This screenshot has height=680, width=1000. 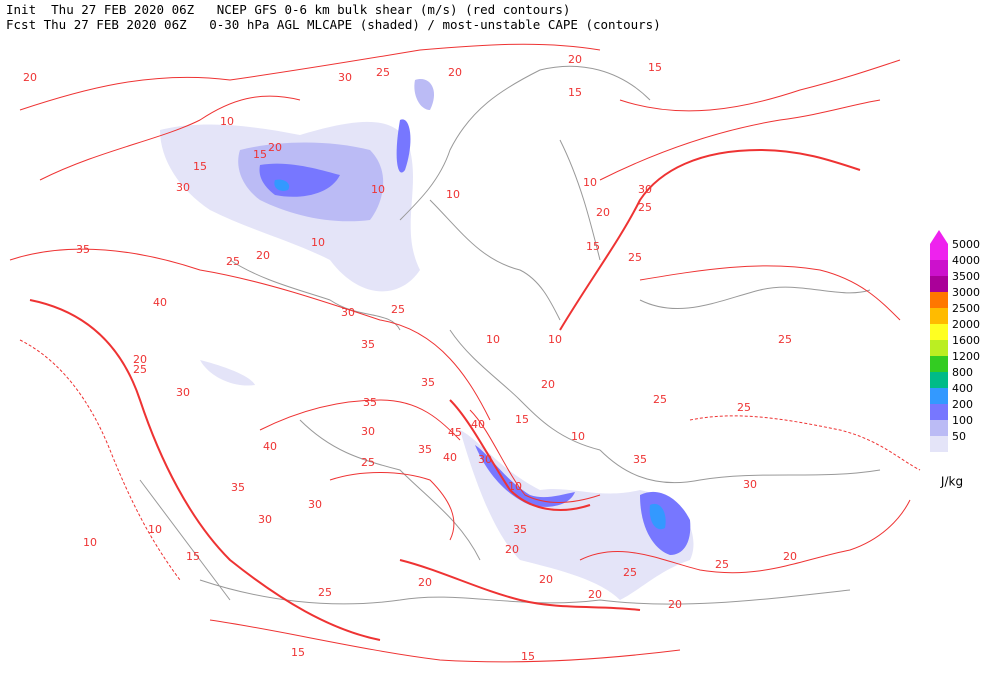 What do you see at coordinates (962, 420) in the screenshot?
I see `legend-label: 100` at bounding box center [962, 420].